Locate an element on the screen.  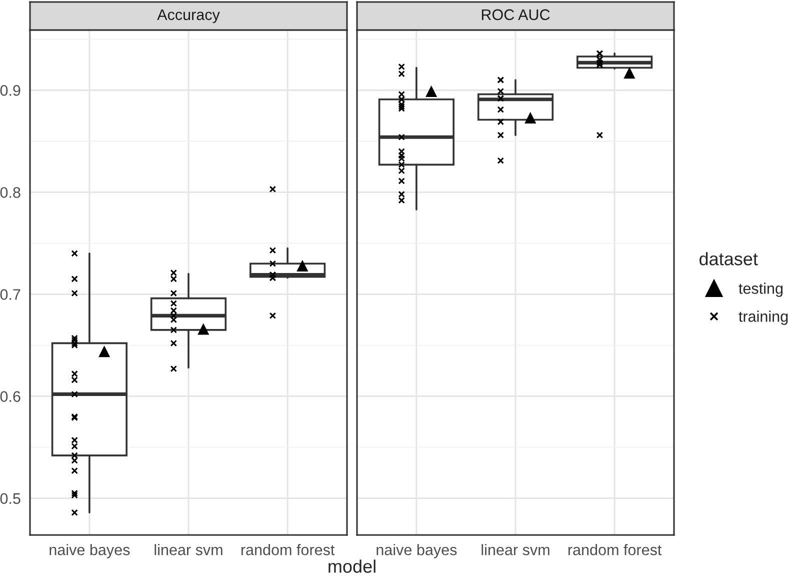
legend-title: dataset is located at coordinates (729, 259).